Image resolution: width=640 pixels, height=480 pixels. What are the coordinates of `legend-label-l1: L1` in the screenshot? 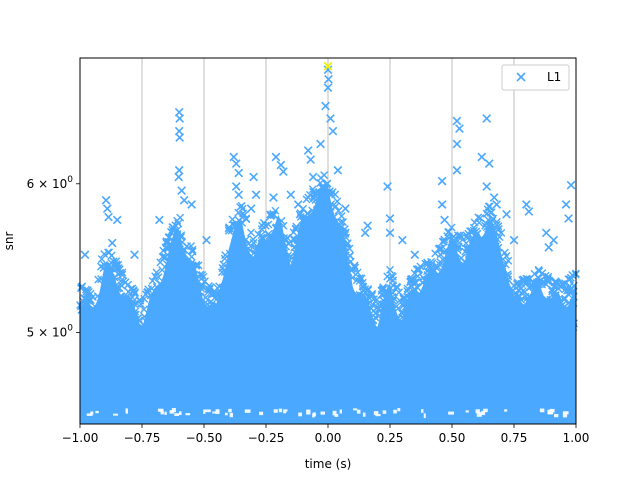 It's located at (554, 77).